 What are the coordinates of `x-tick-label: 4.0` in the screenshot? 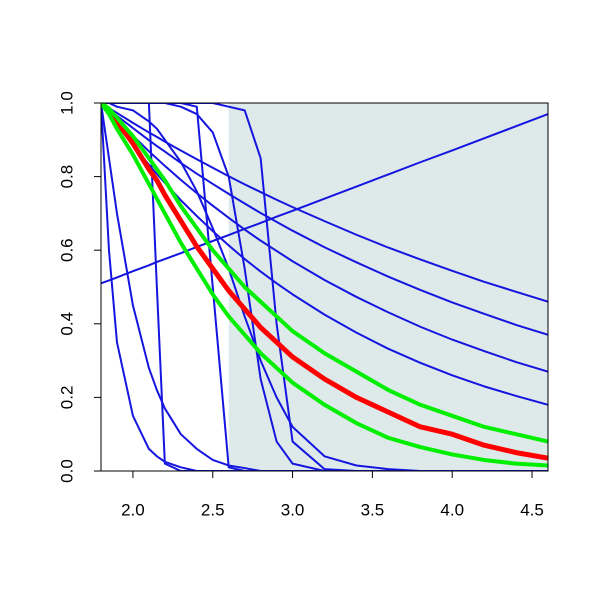 It's located at (452, 509).